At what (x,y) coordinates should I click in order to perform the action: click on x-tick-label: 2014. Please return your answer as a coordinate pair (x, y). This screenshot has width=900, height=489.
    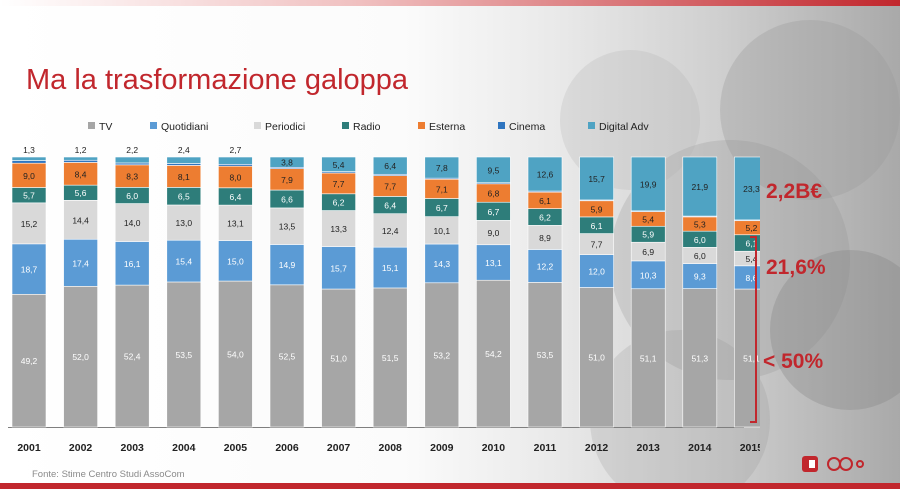
    Looking at the image, I should click on (700, 448).